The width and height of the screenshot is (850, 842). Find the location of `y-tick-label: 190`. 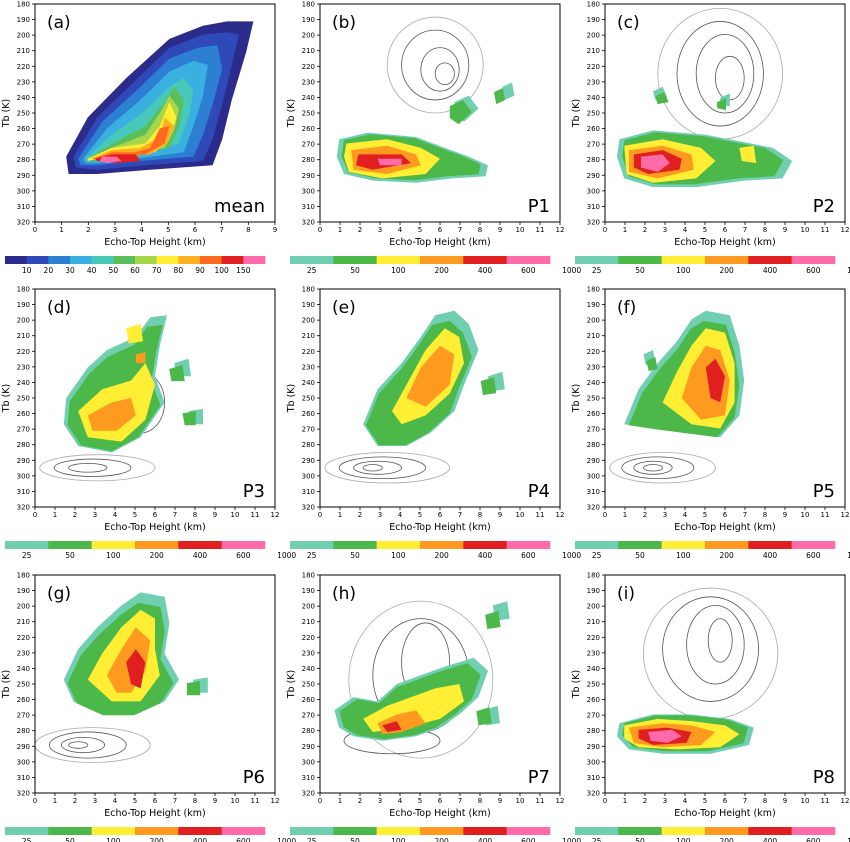

y-tick-label: 190 is located at coordinates (308, 20).